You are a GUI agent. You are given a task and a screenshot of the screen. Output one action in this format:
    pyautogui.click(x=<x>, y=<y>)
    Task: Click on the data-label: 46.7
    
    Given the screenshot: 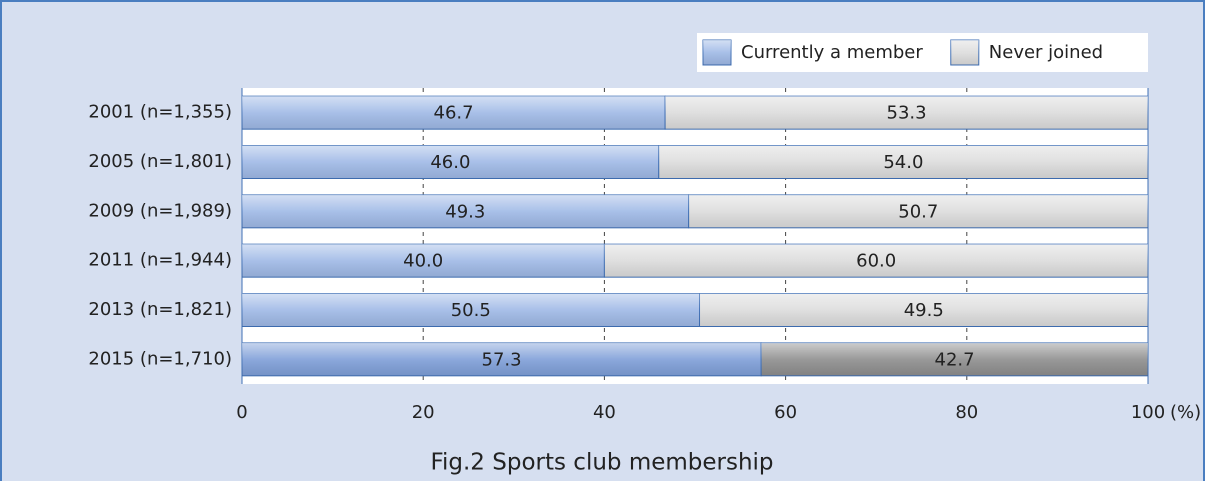 What is the action you would take?
    pyautogui.click(x=454, y=113)
    